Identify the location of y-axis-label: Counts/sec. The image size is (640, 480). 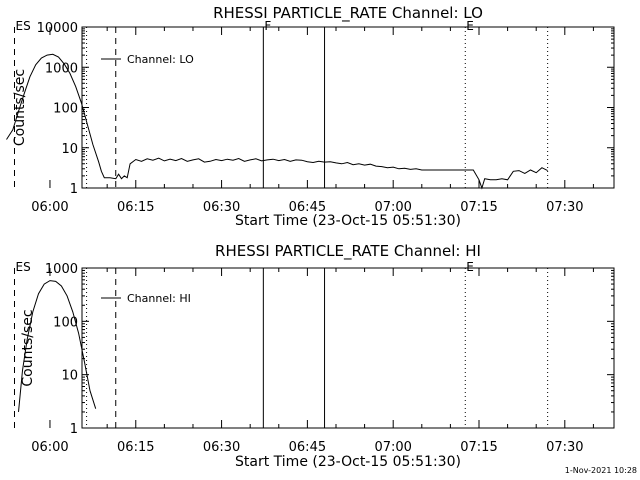
(28, 347).